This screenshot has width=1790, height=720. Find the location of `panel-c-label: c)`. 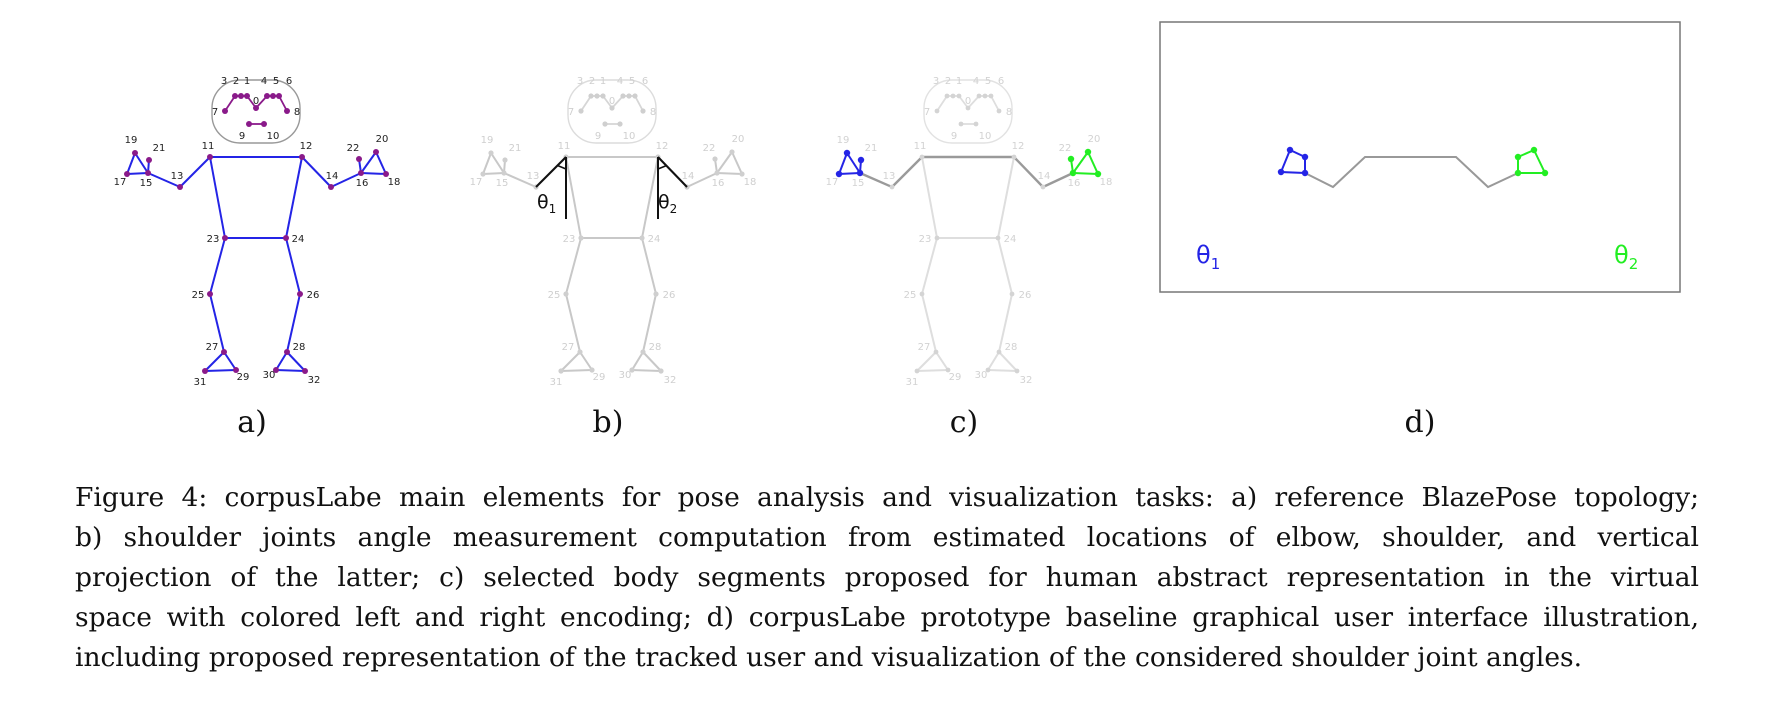

panel-c-label: c) is located at coordinates (964, 422).